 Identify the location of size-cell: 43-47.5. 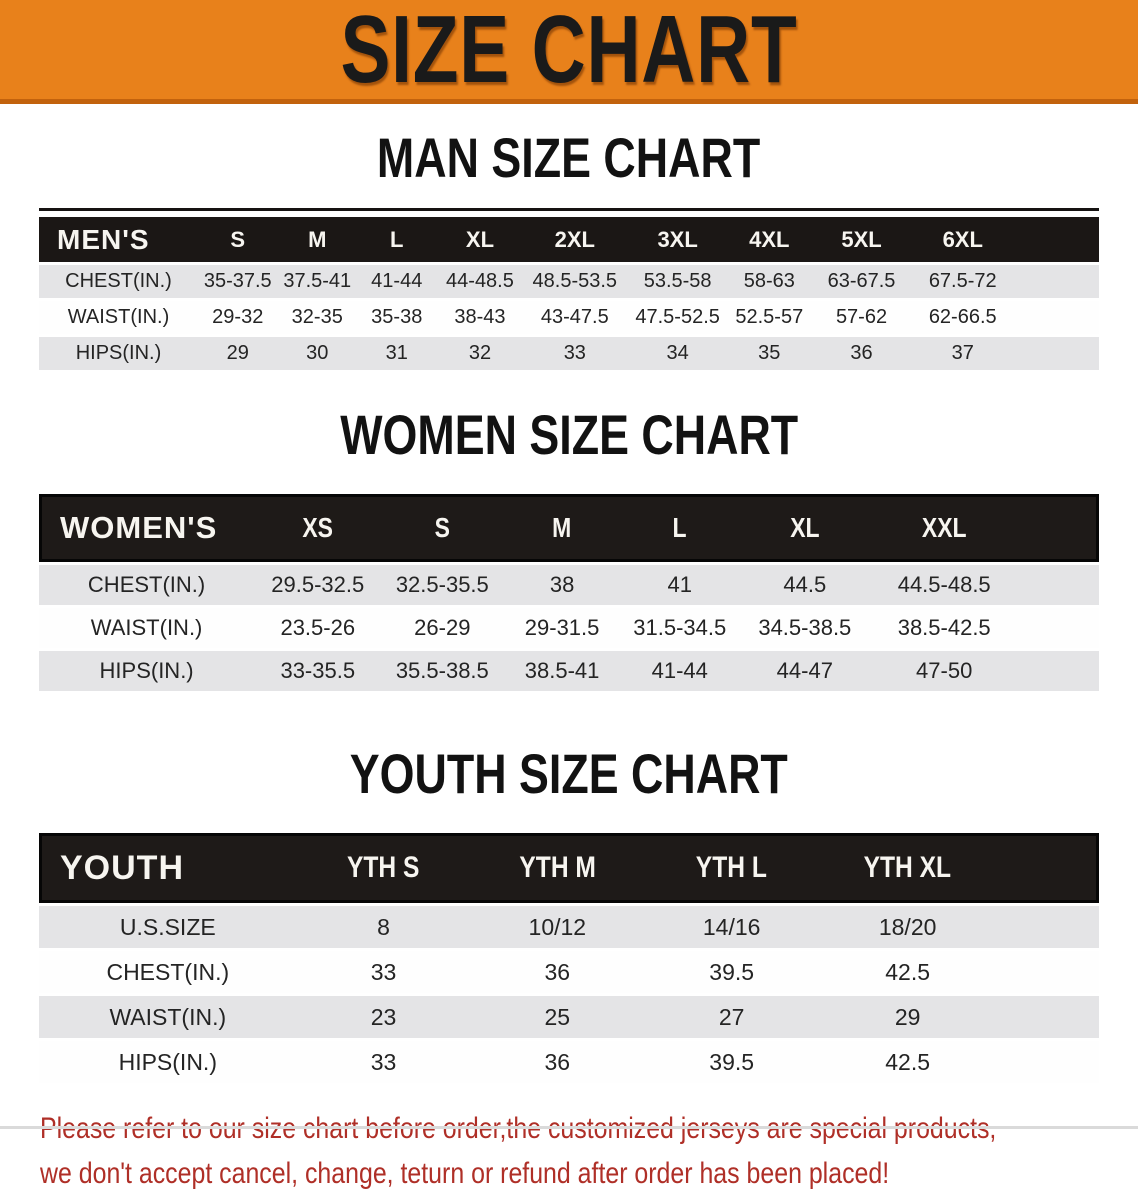
(575, 317).